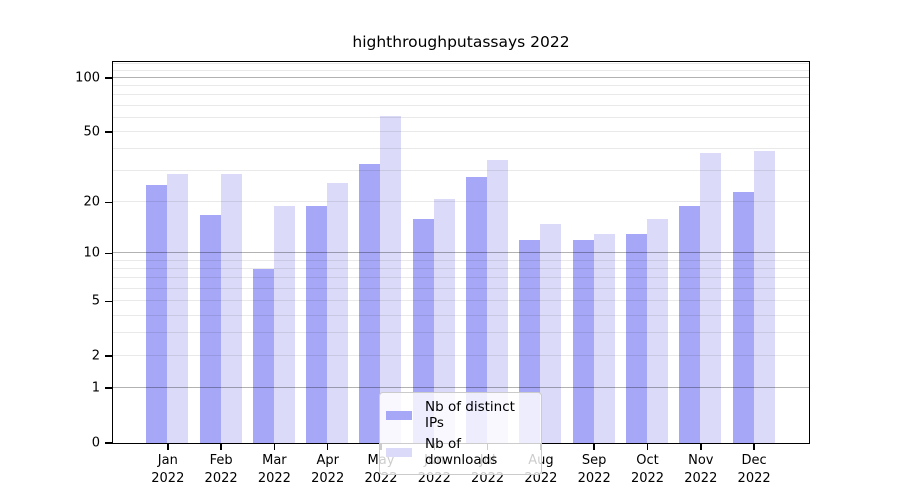 This screenshot has width=900, height=500. I want to click on bar-nb-of-downloads-nov, so click(711, 298).